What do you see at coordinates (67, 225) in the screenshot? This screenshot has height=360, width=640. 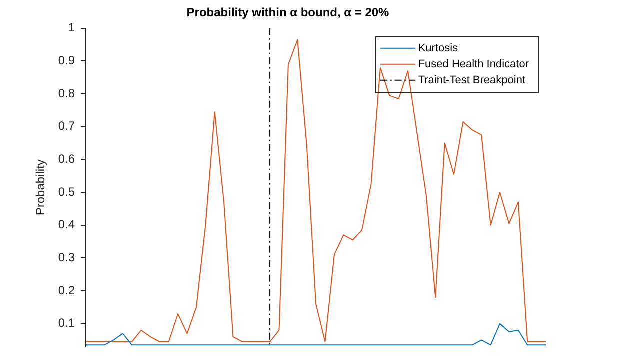 I see `y-tick-label: 0.4` at bounding box center [67, 225].